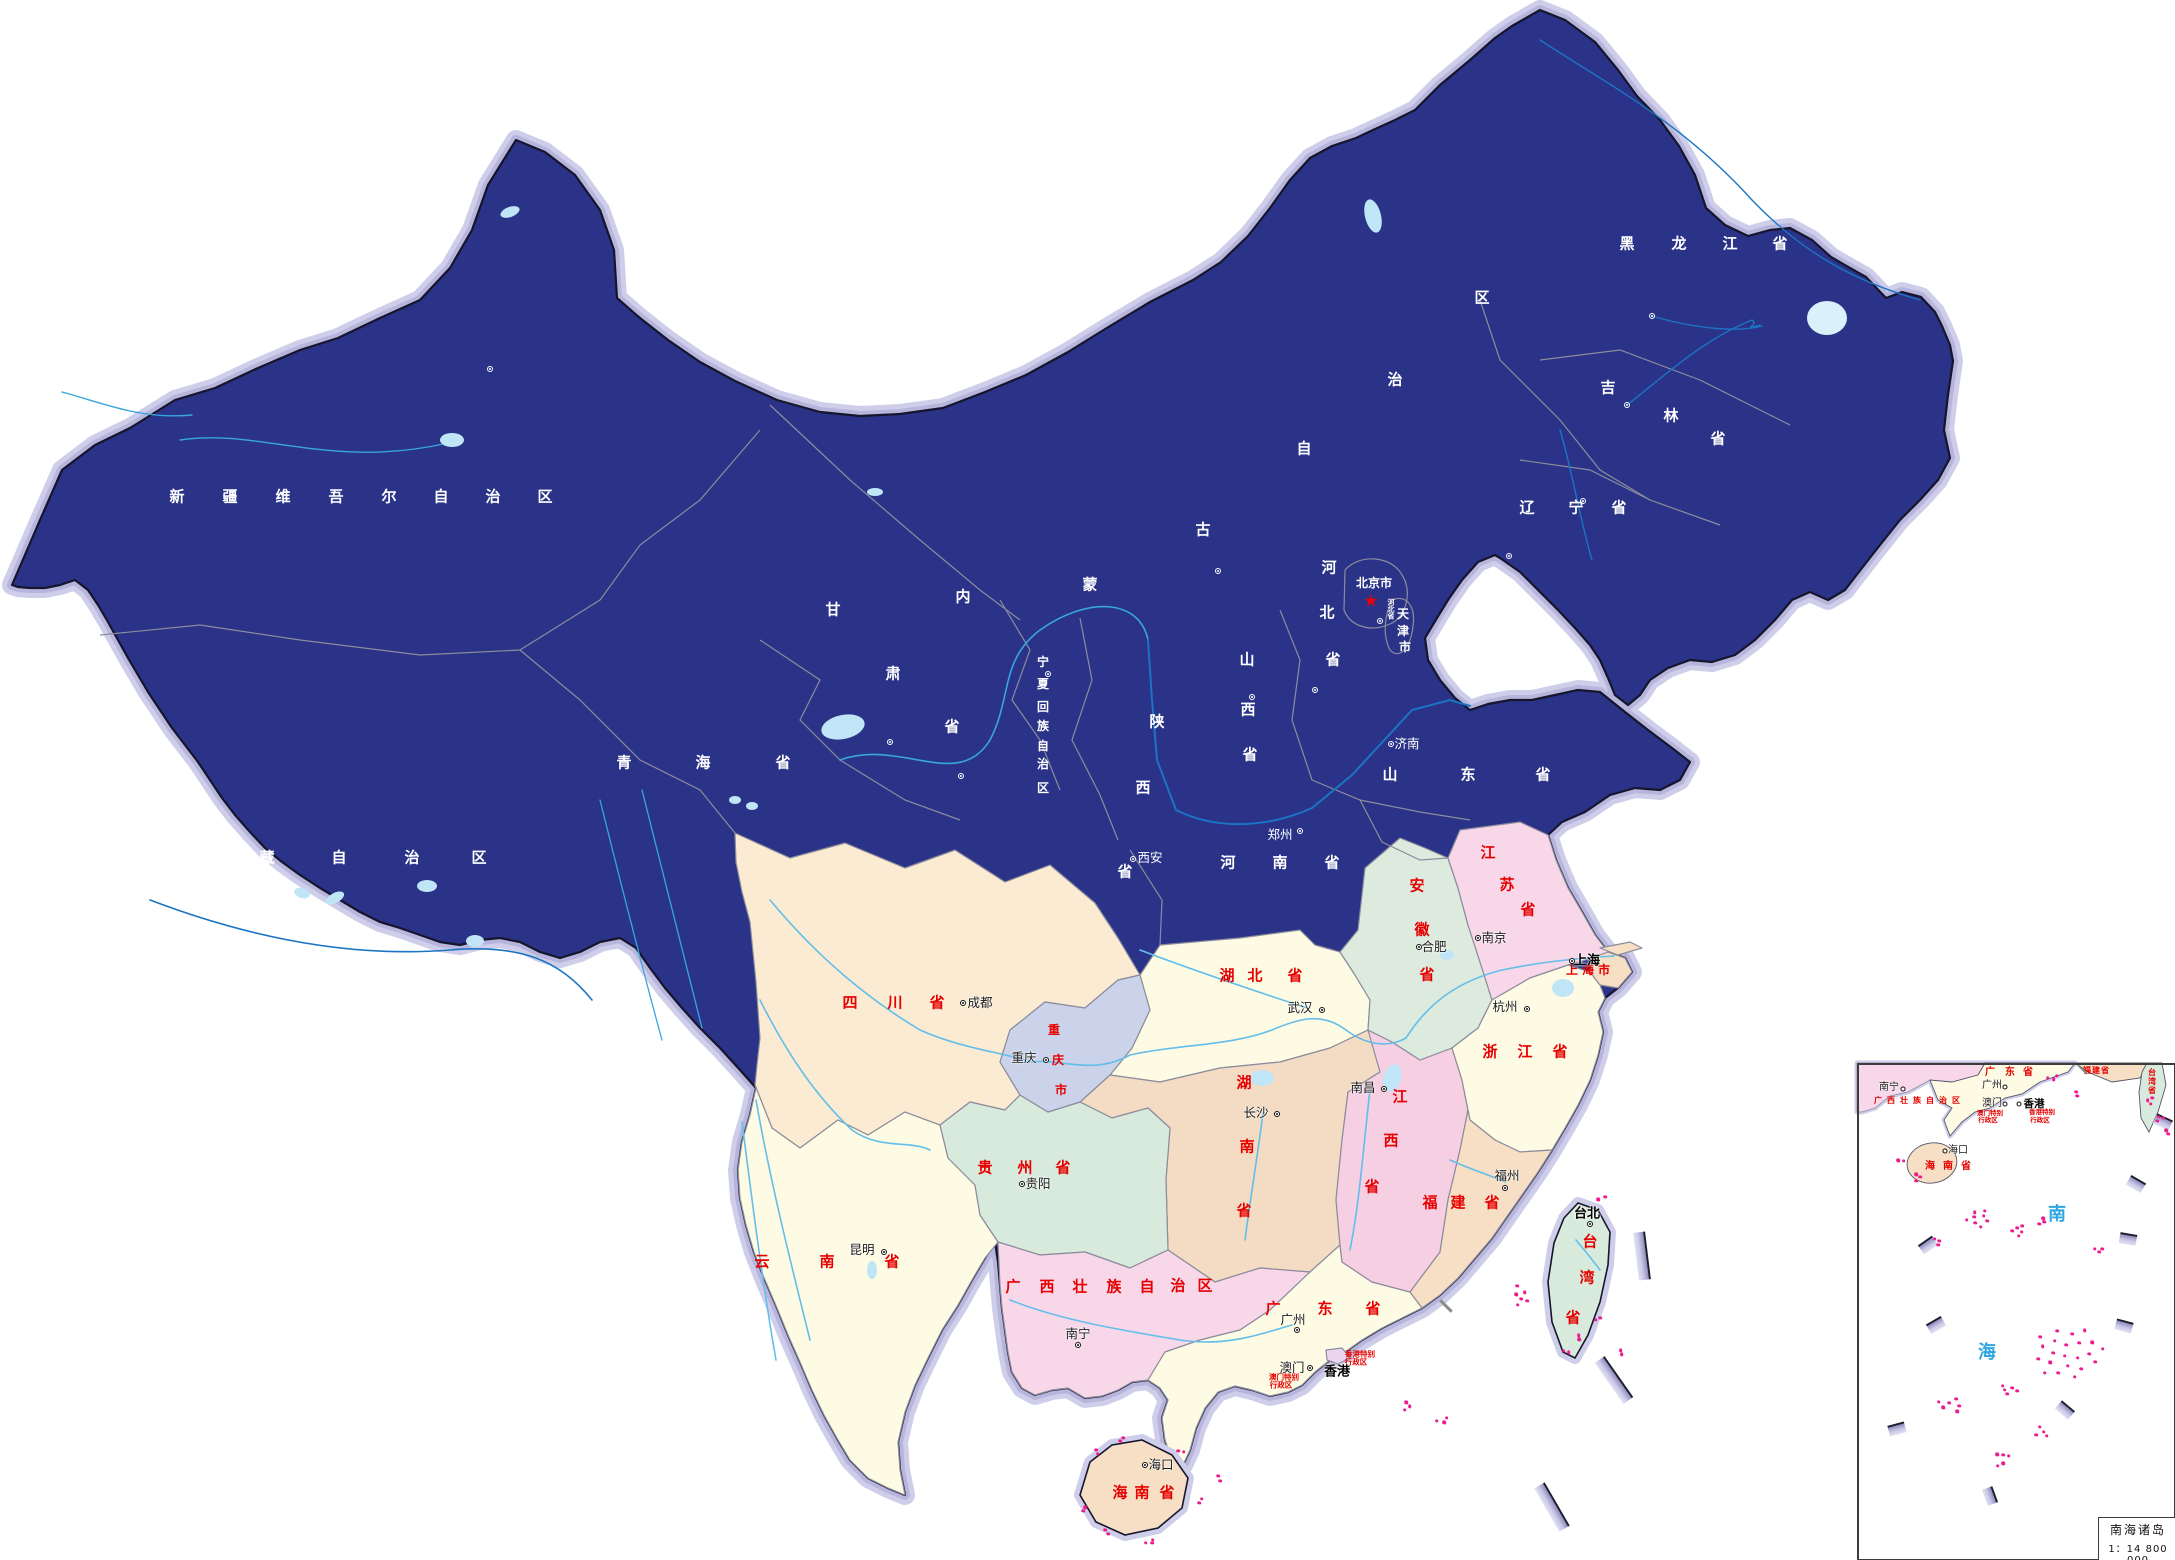  Describe the element at coordinates (1621, 948) in the screenshot. I see `chongming-island` at that location.